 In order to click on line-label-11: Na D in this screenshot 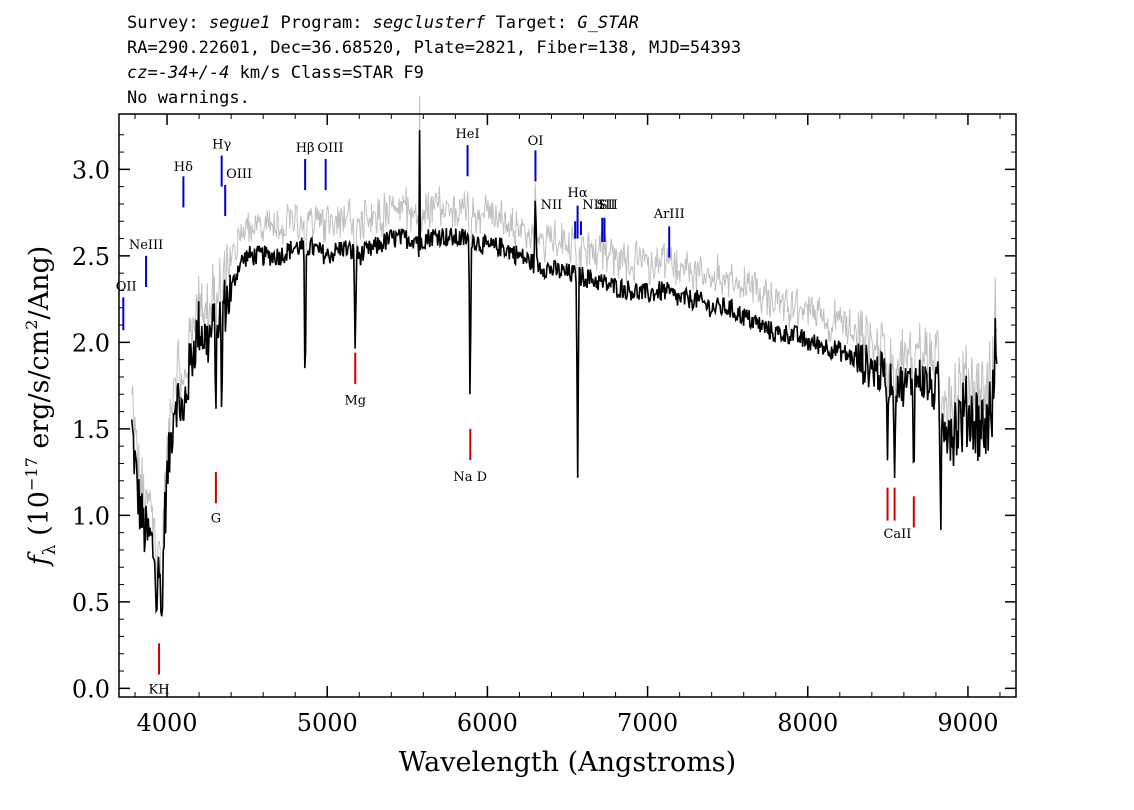, I will do `click(470, 477)`.